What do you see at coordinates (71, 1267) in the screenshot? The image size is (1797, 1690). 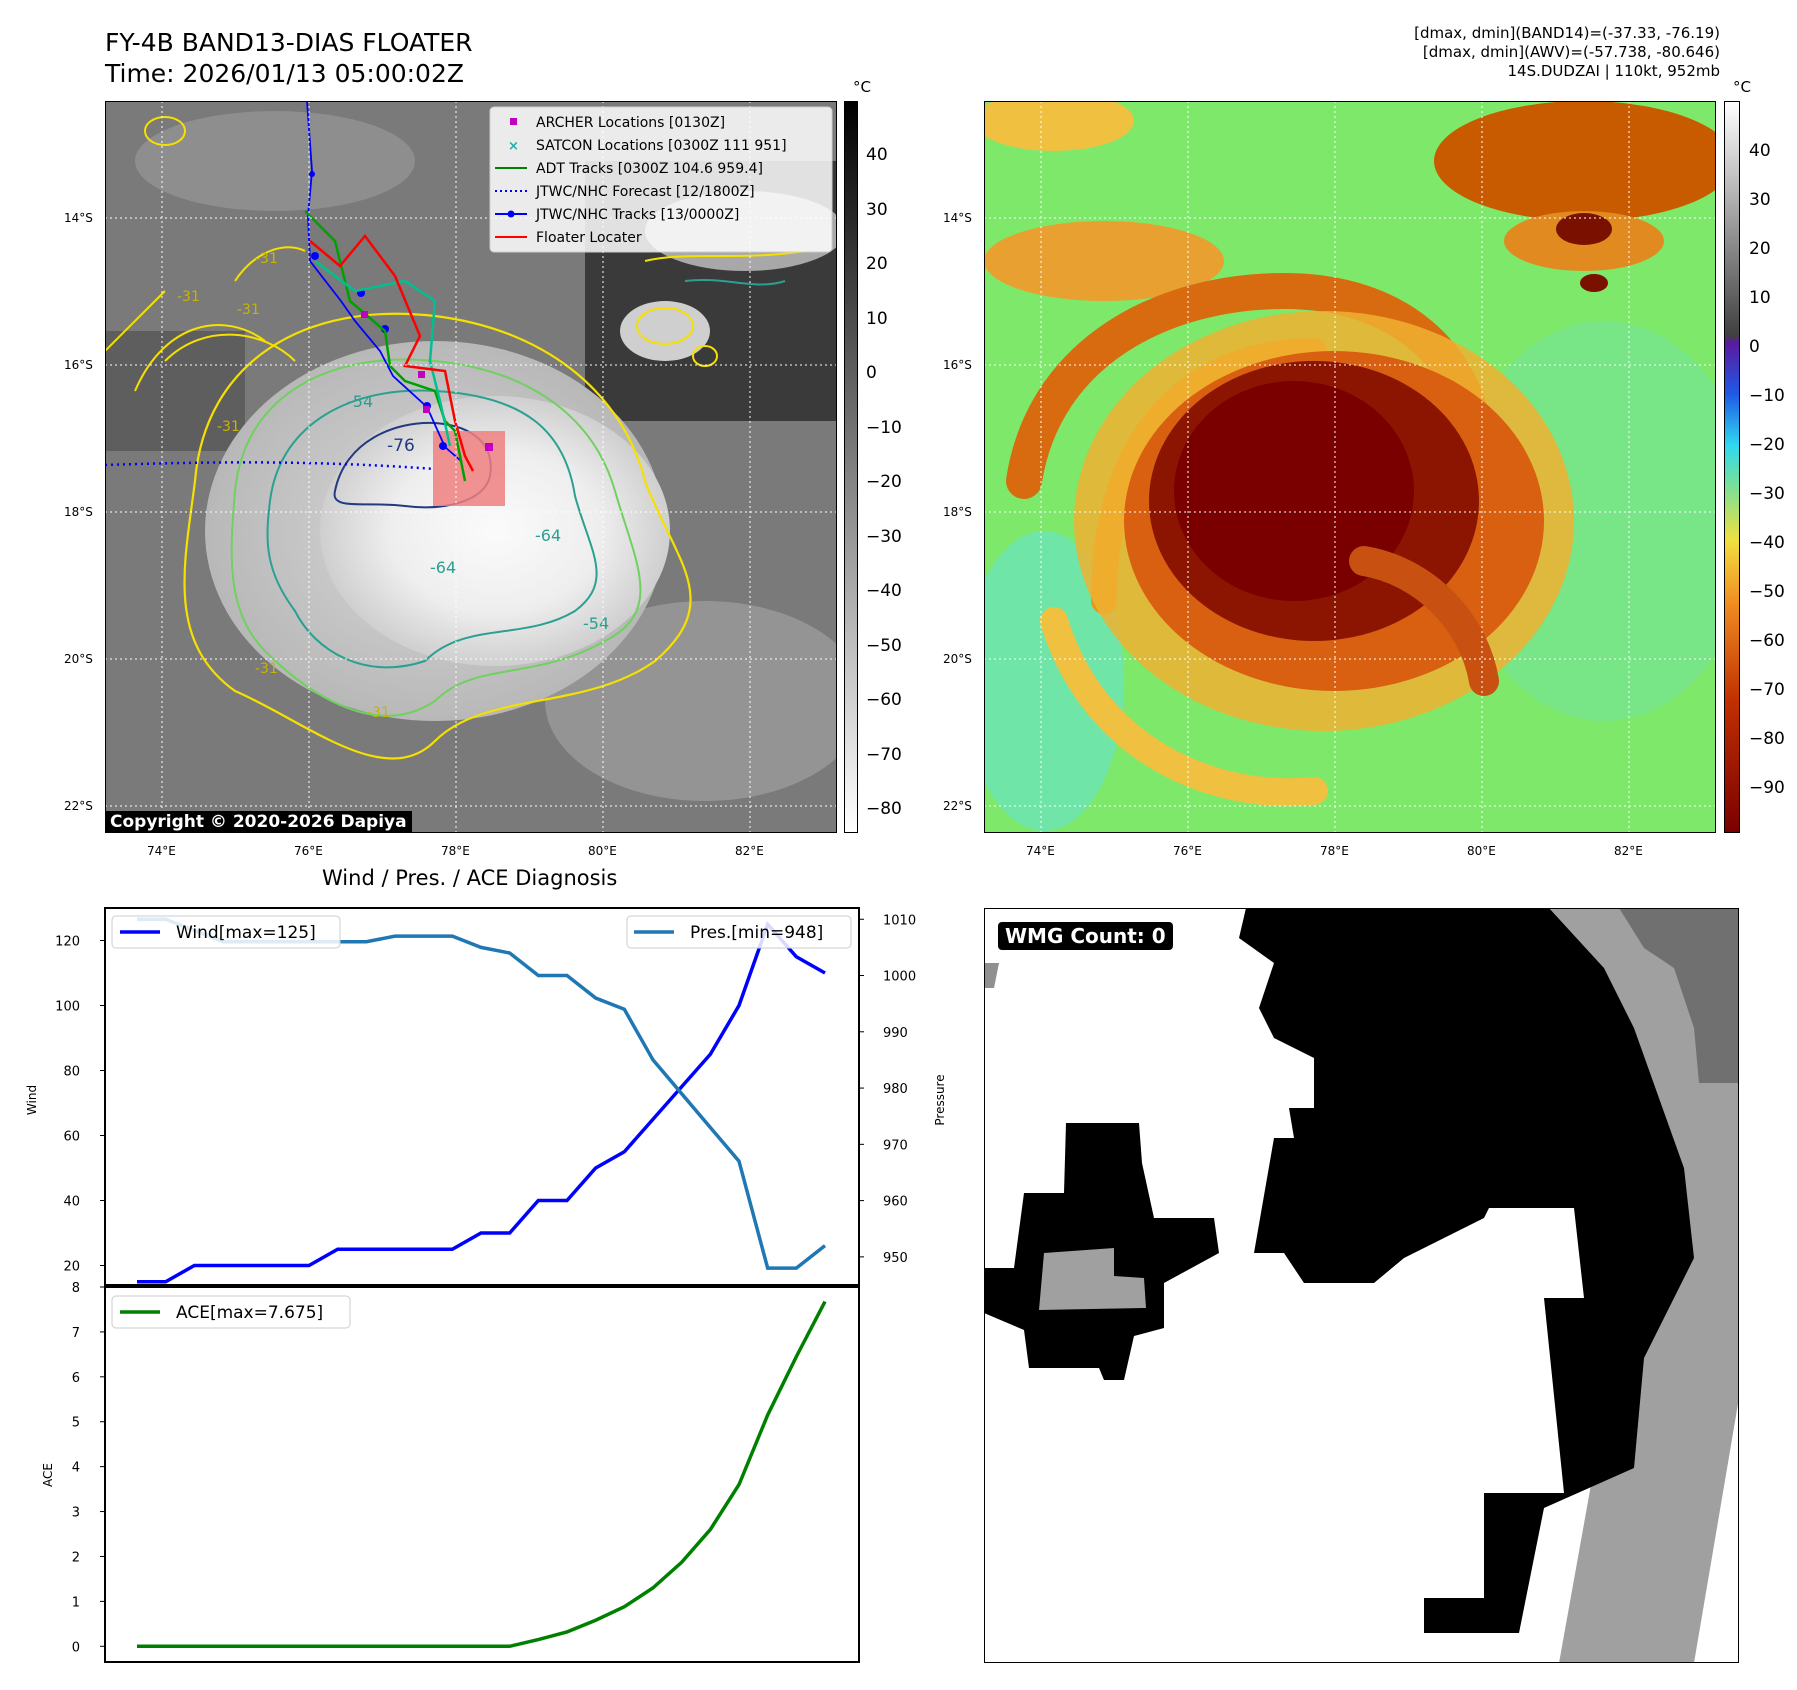 I see `wind-tick-label: 20` at bounding box center [71, 1267].